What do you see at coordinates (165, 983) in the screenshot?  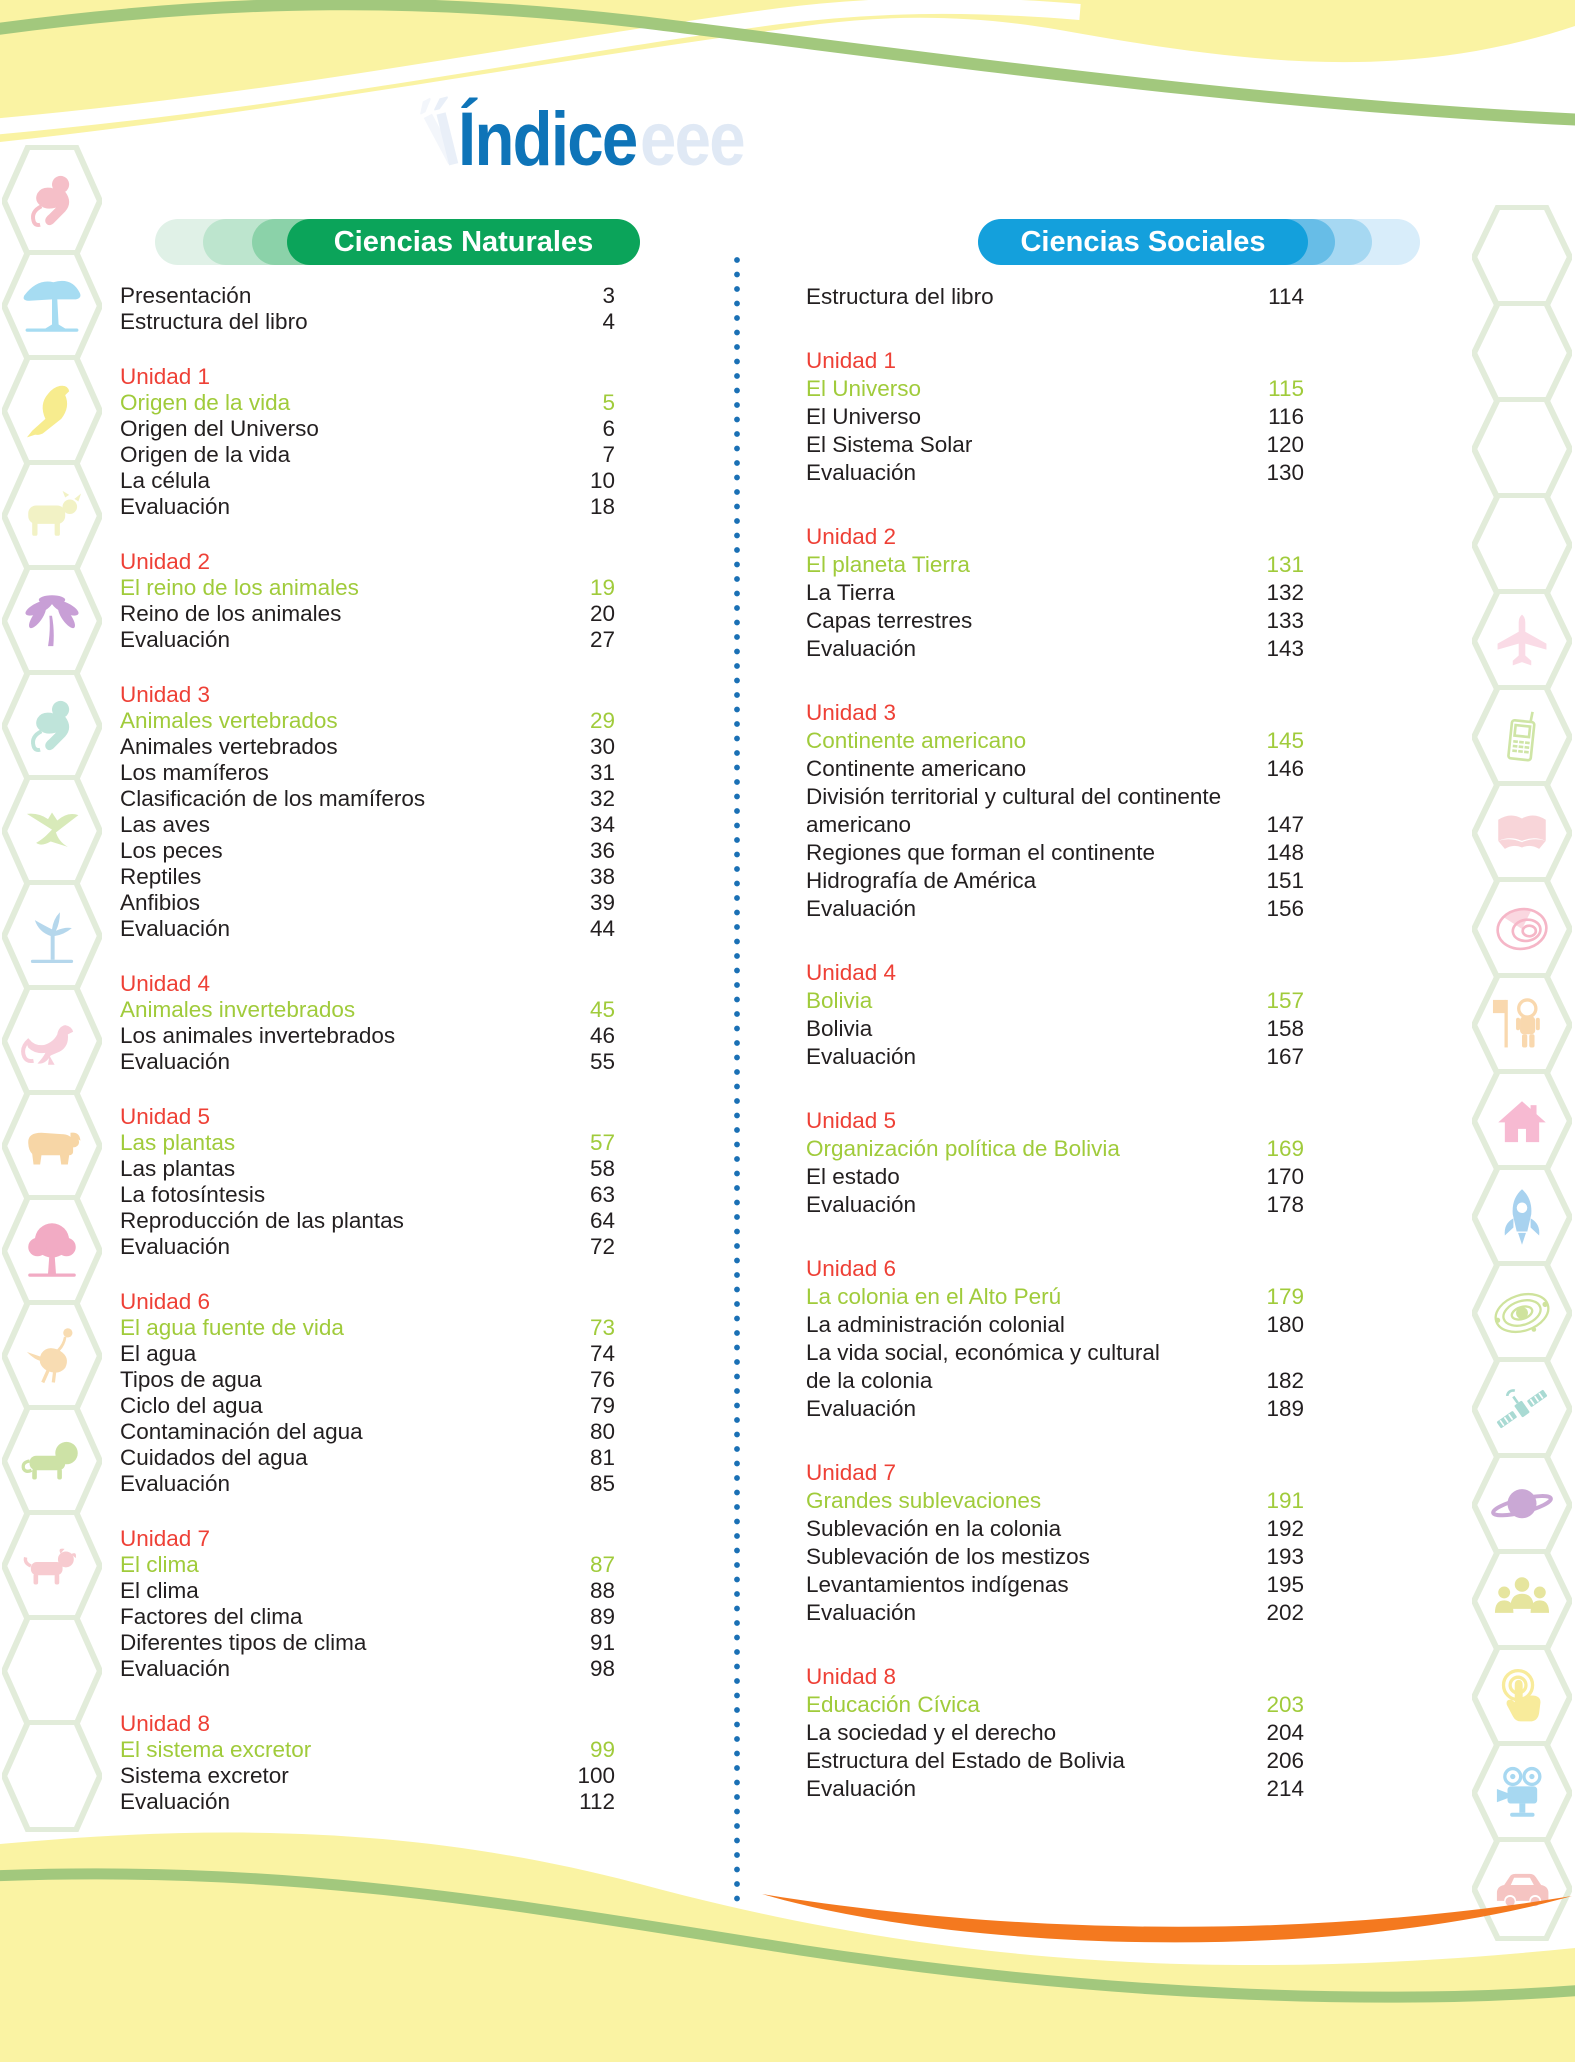 I see `toc-unit-header: Unidad 4` at bounding box center [165, 983].